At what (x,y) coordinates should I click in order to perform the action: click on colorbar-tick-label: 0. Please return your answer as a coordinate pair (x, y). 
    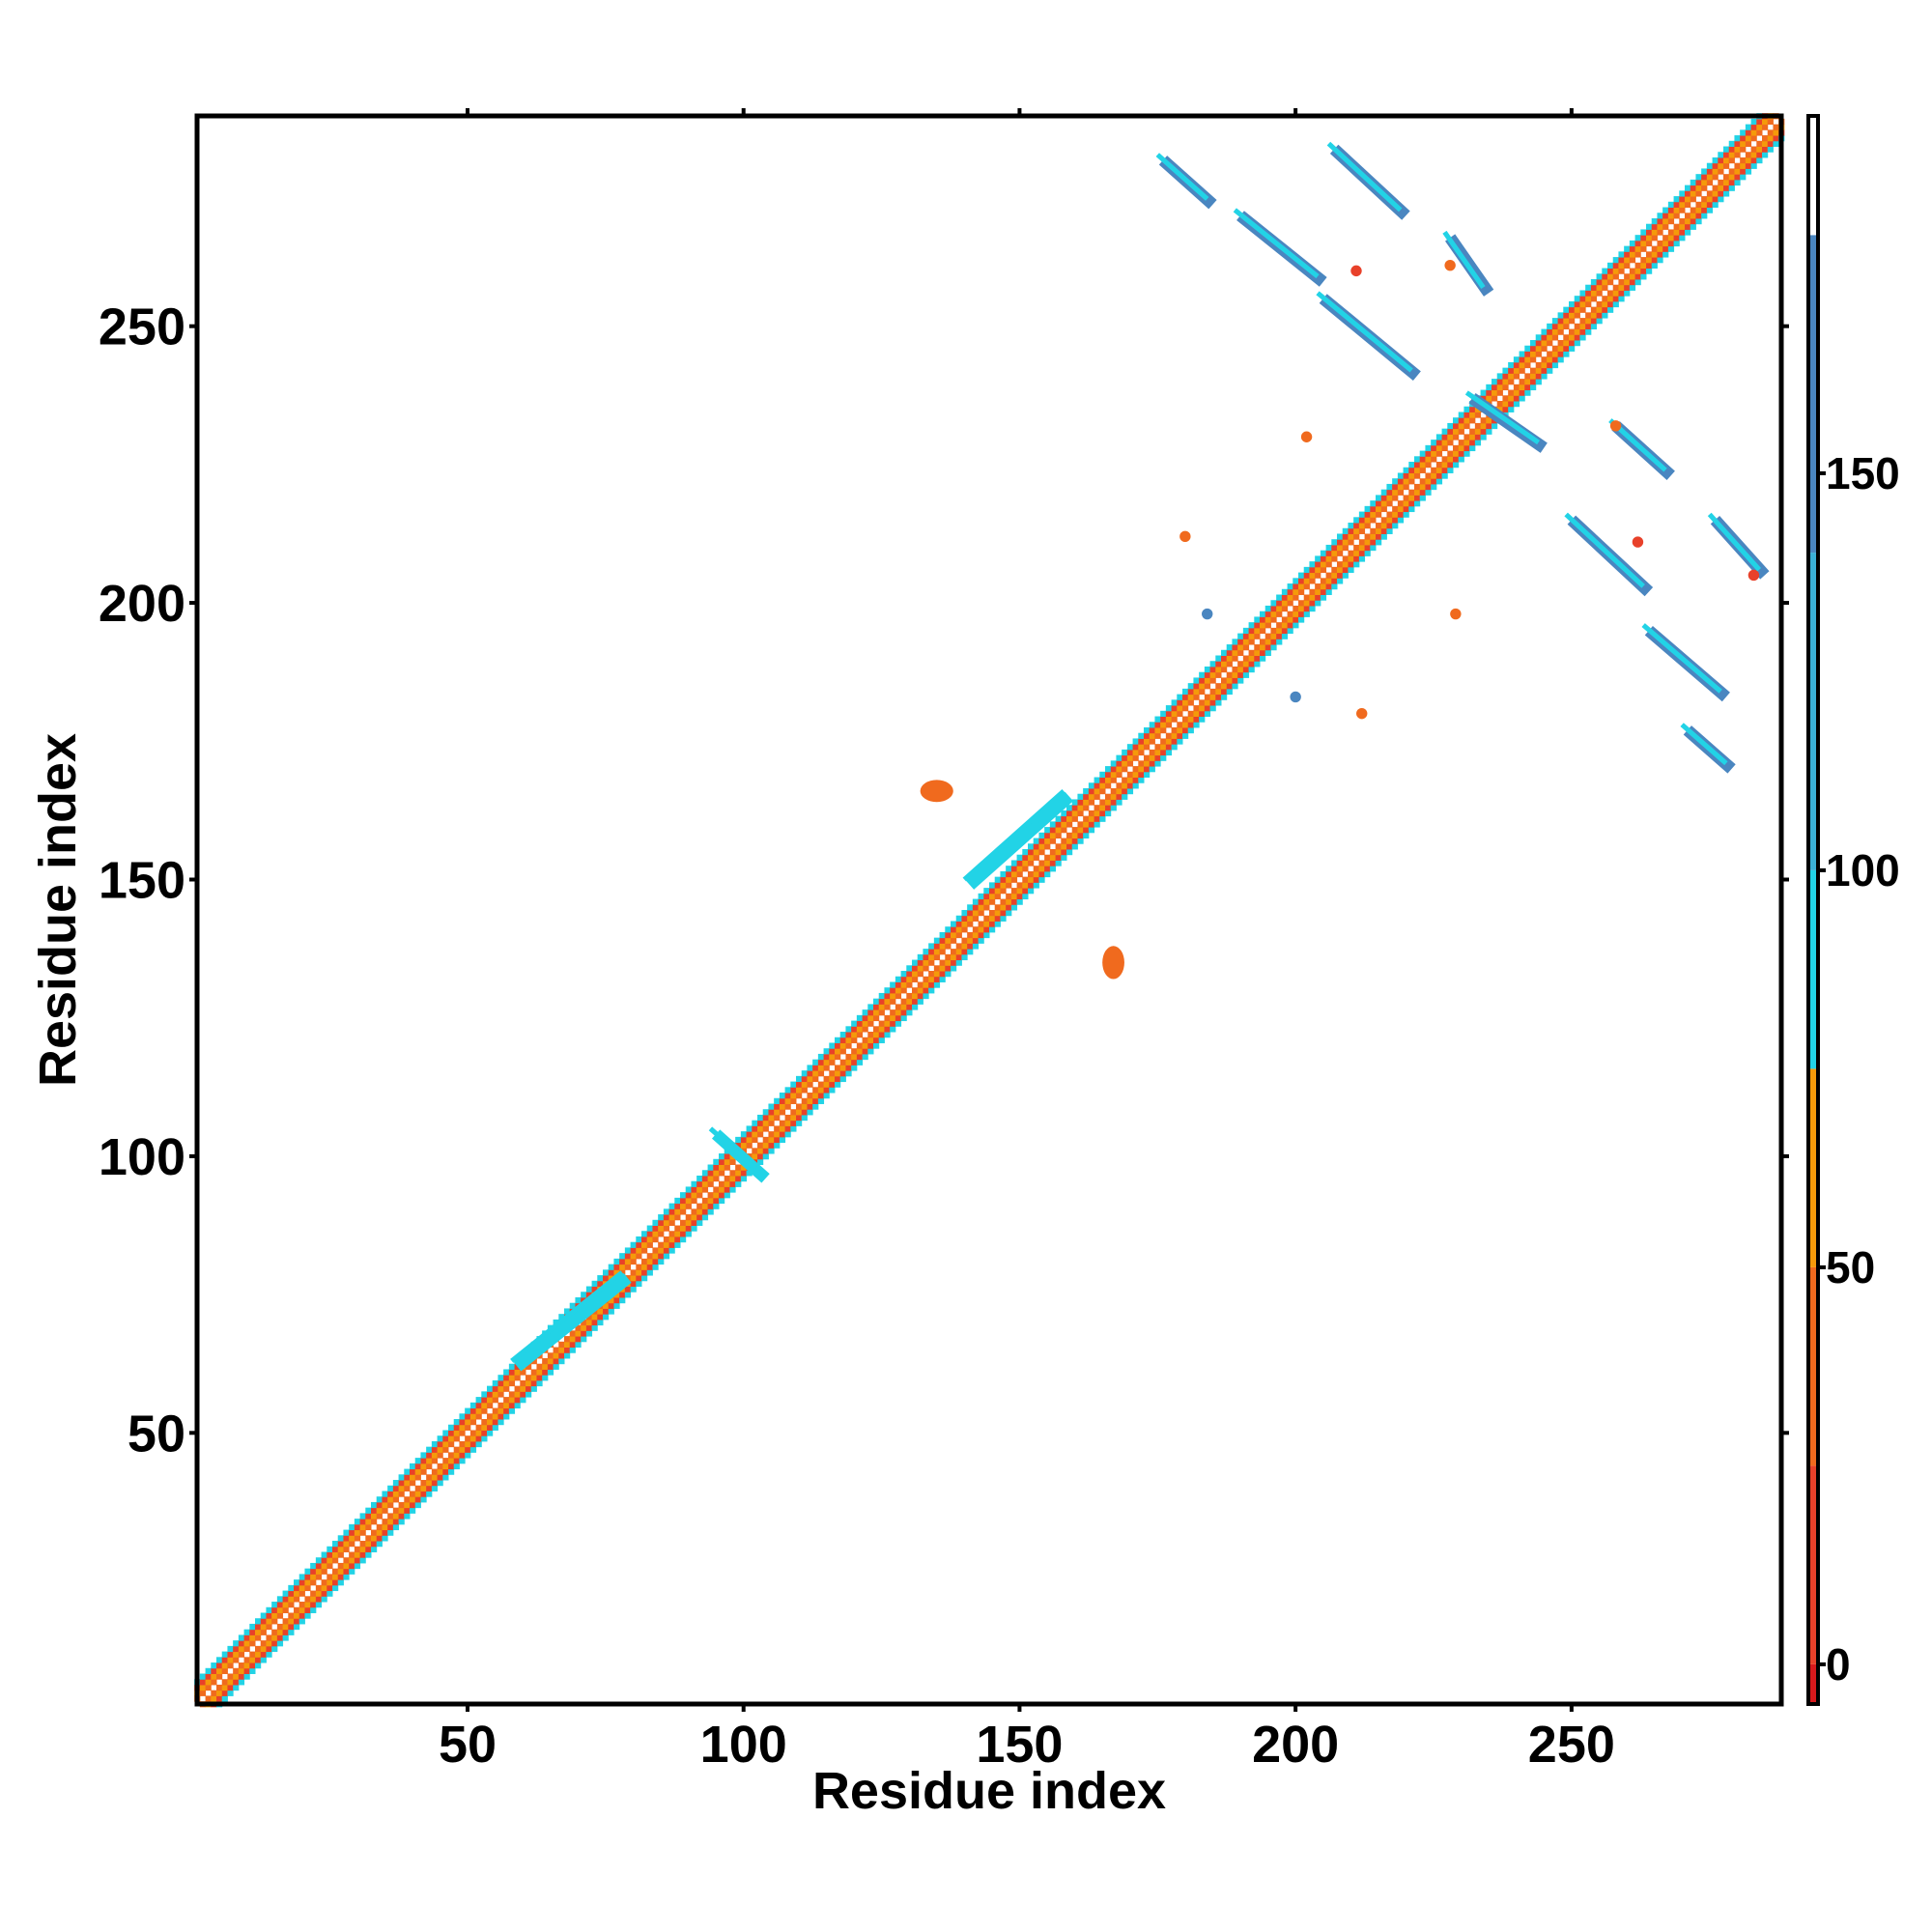
    Looking at the image, I should click on (1838, 1664).